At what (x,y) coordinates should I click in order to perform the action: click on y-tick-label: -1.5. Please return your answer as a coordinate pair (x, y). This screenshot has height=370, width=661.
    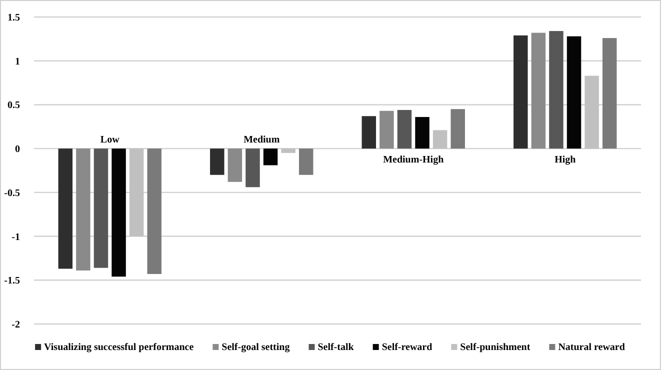
    Looking at the image, I should click on (12, 281).